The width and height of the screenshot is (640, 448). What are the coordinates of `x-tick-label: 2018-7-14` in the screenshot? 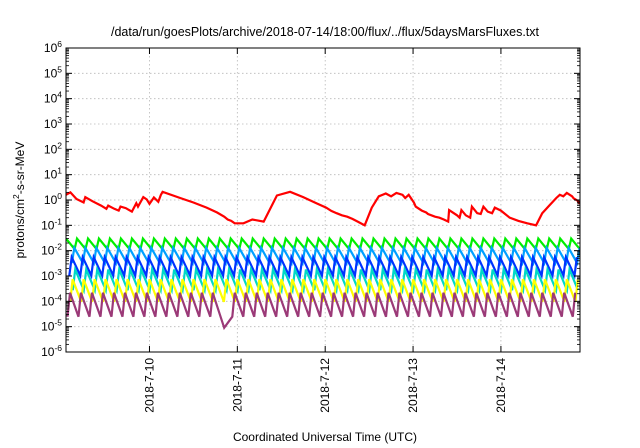 It's located at (501, 385).